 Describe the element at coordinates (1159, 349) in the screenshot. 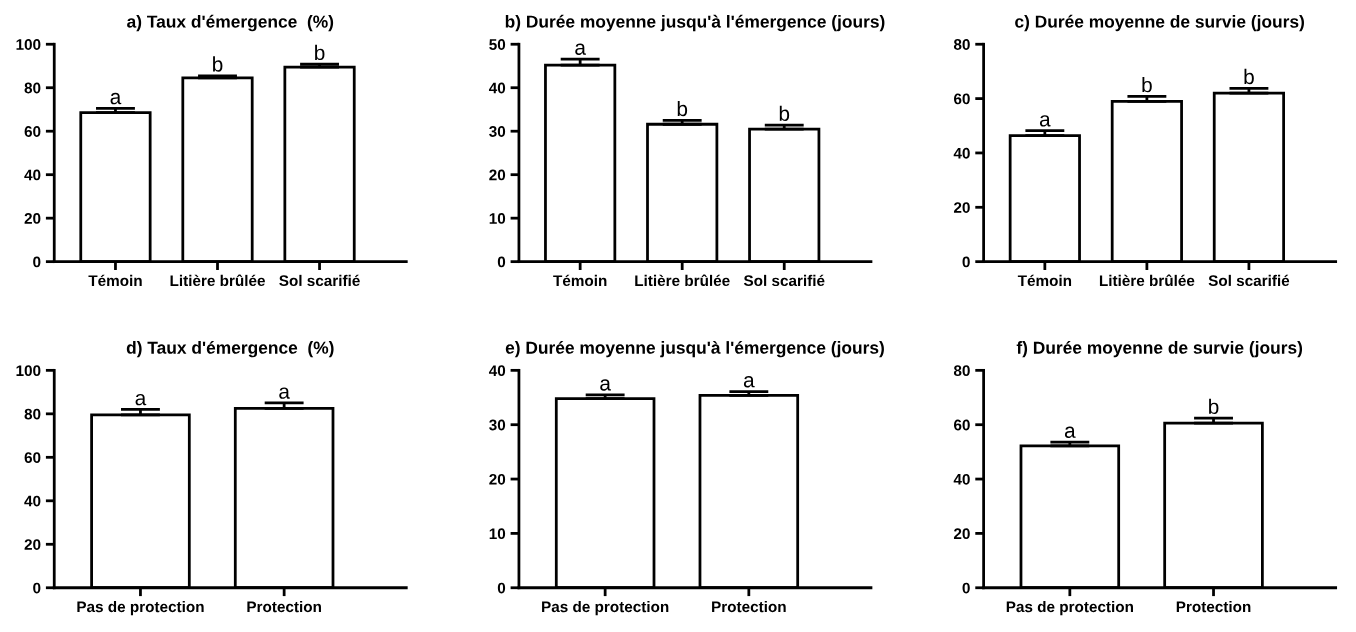

I see `chart-title: f) Durée moyenne de survie (jours)` at that location.